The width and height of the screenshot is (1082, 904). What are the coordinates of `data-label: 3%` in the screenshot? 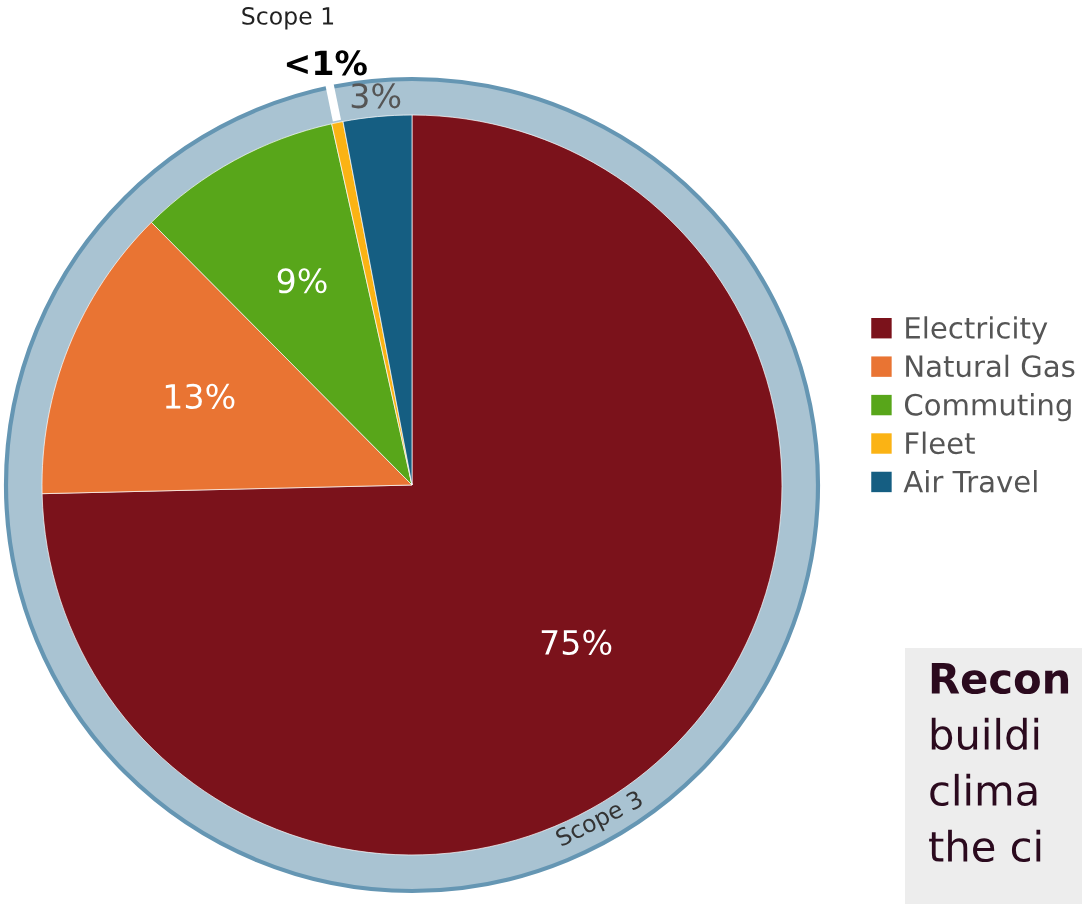 It's located at (376, 96).